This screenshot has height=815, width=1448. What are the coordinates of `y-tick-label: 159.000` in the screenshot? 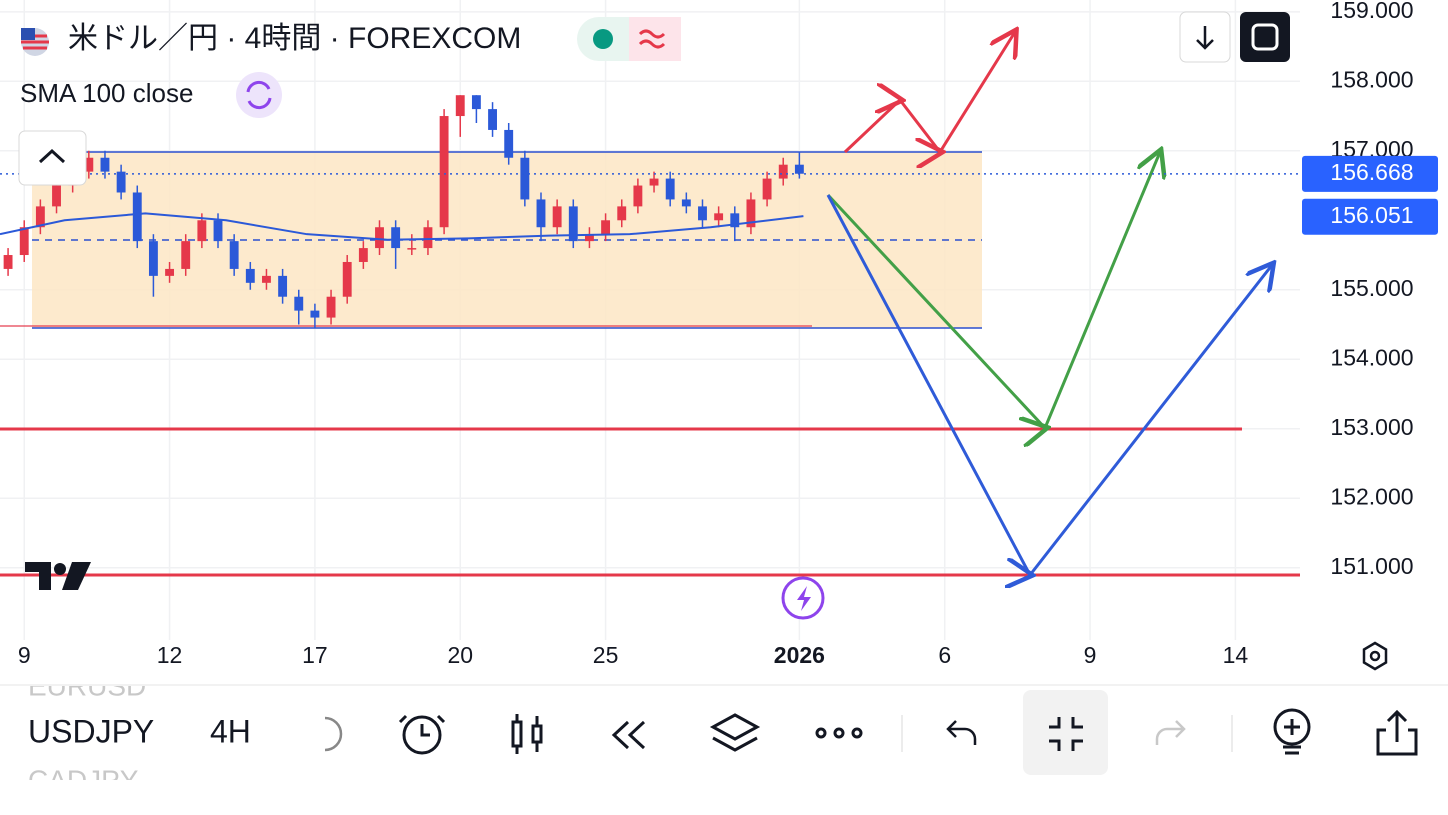 It's located at (1371, 11).